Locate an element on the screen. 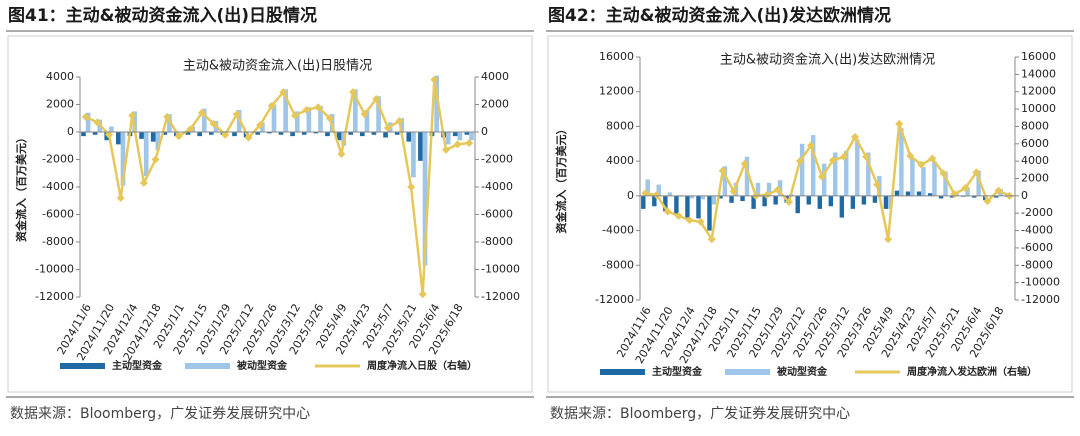 The image size is (1080, 436). y2-tick-label: -8000 is located at coordinates (1037, 264).